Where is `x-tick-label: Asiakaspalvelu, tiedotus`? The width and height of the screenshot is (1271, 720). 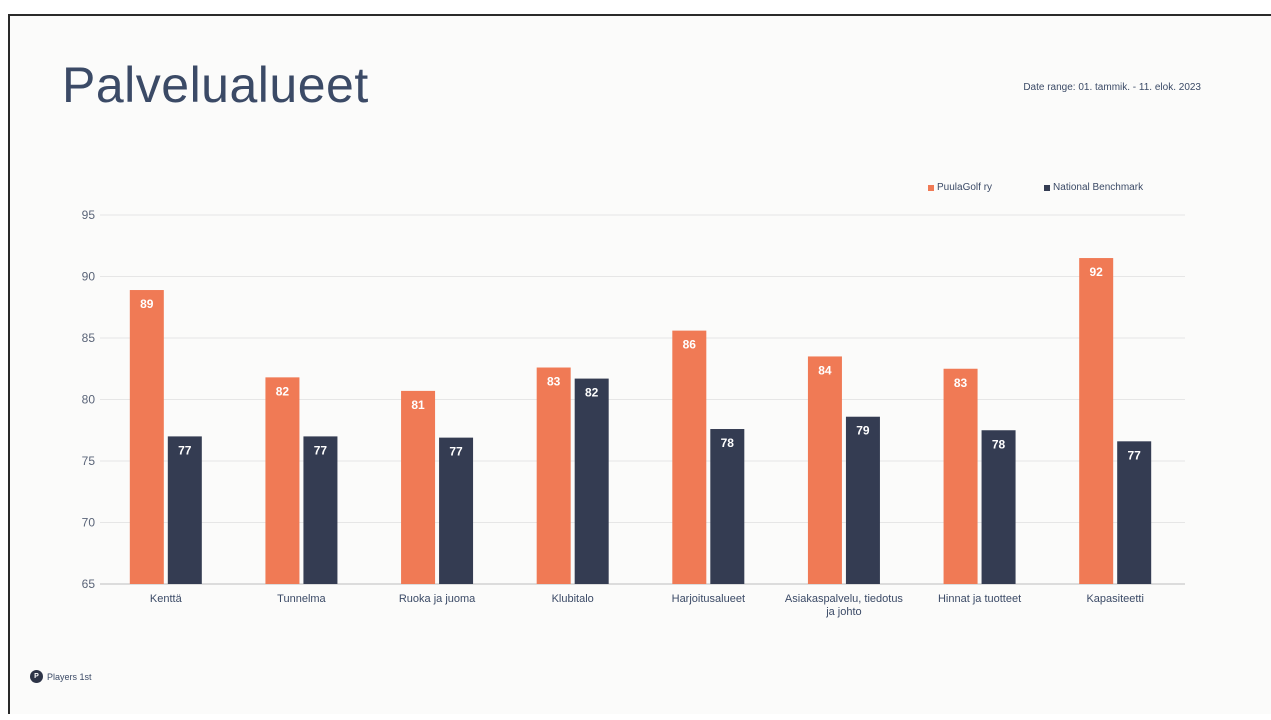
x-tick-label: Asiakaspalvelu, tiedotus is located at coordinates (844, 599).